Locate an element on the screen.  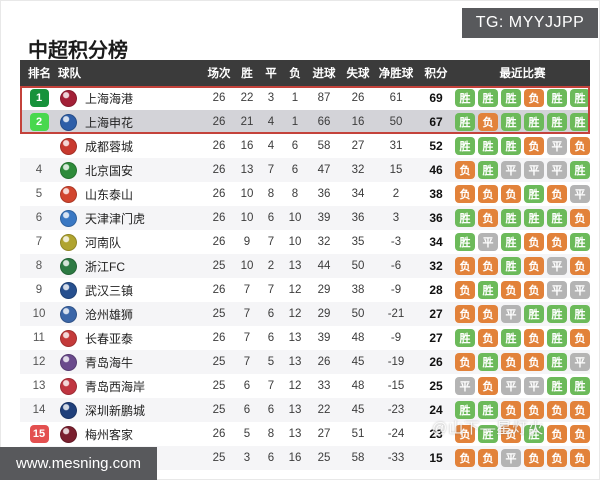
col-header-goals-for: 进球 is located at coordinates (324, 74).